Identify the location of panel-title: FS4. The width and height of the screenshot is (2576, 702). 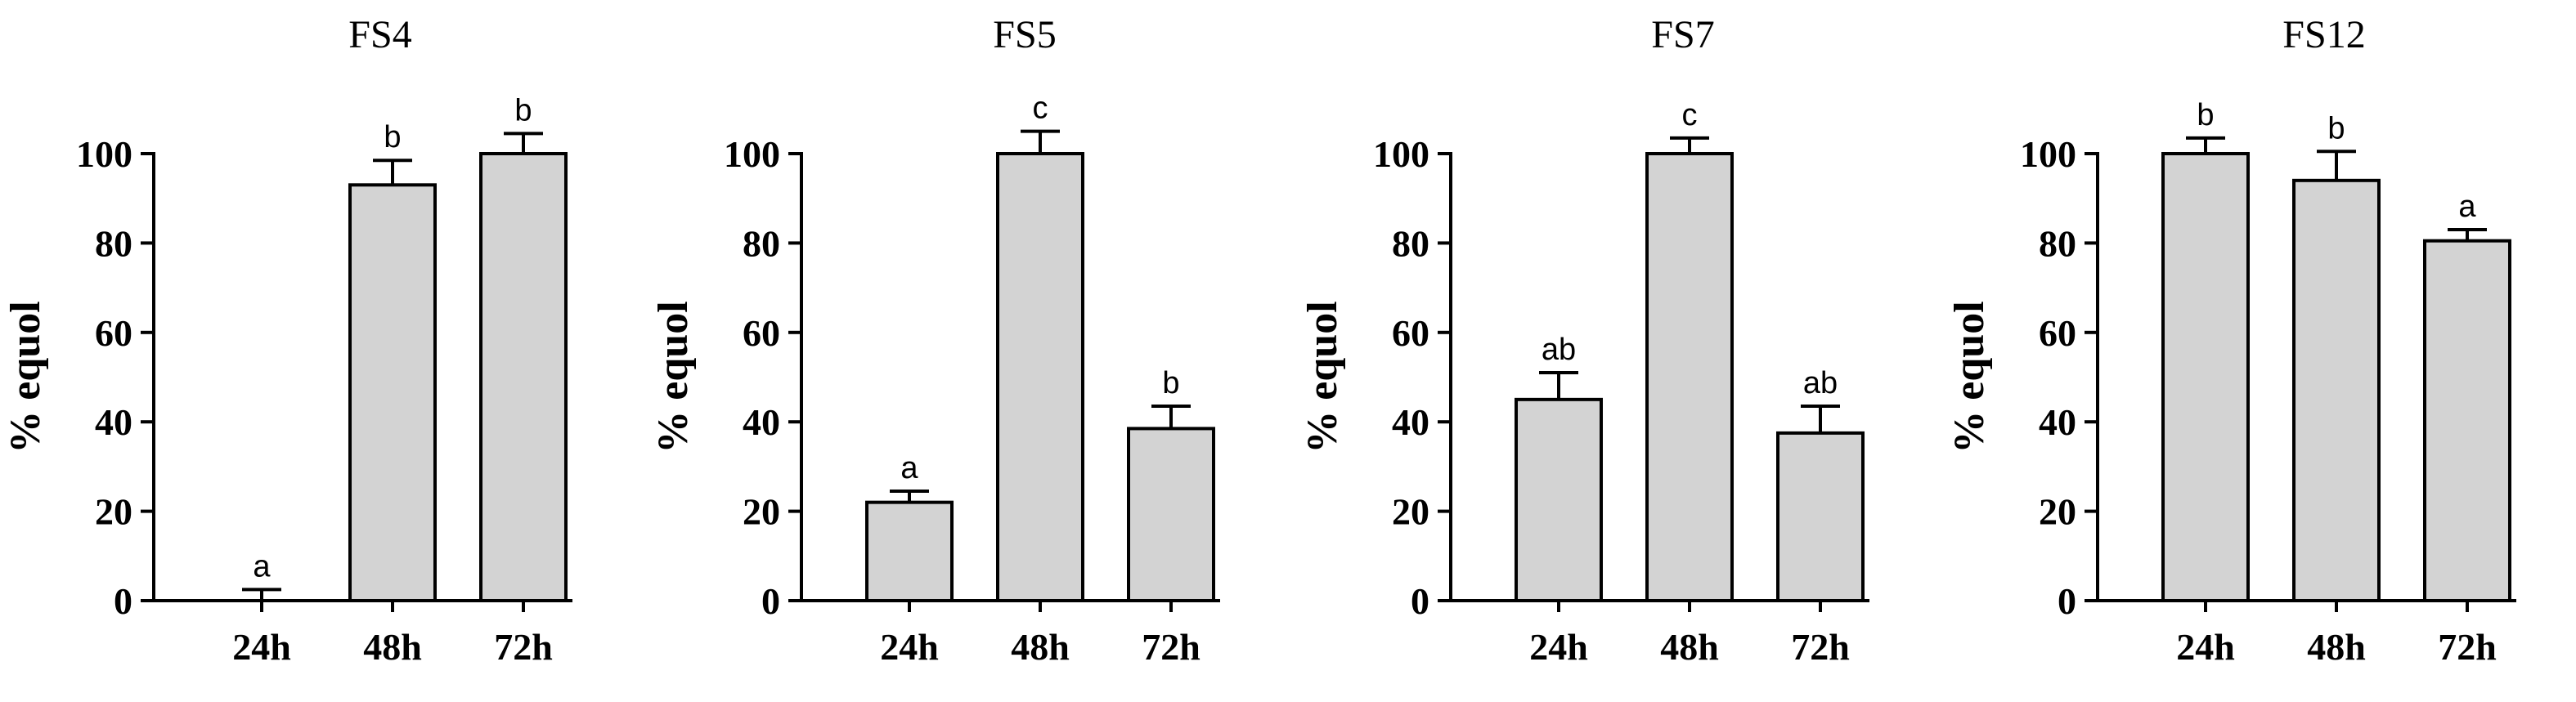
(379, 34).